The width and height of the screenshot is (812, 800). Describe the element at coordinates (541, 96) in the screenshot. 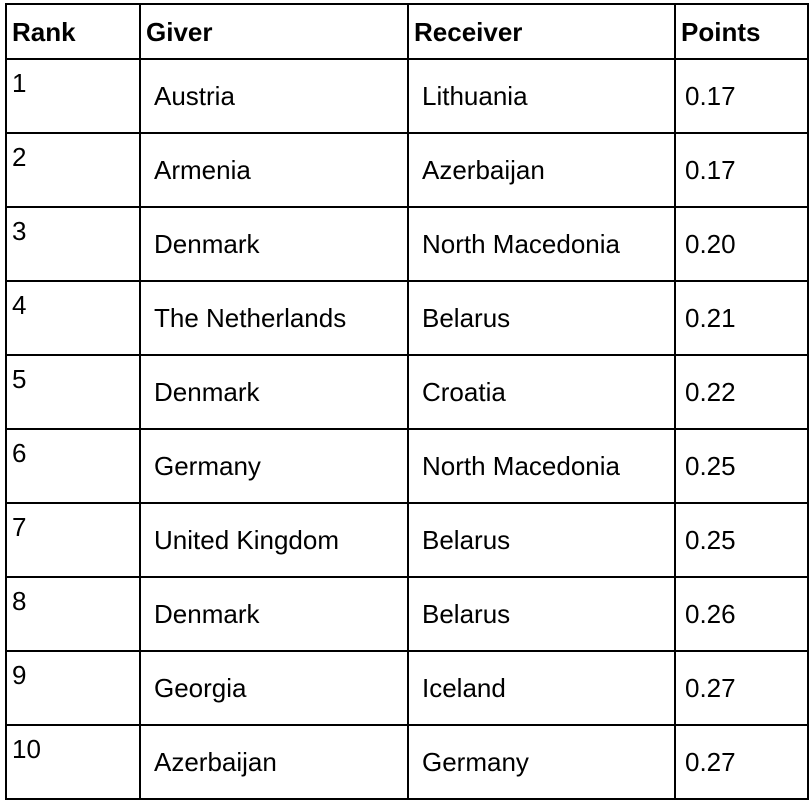

I see `receiver-cell: Lithuania` at that location.